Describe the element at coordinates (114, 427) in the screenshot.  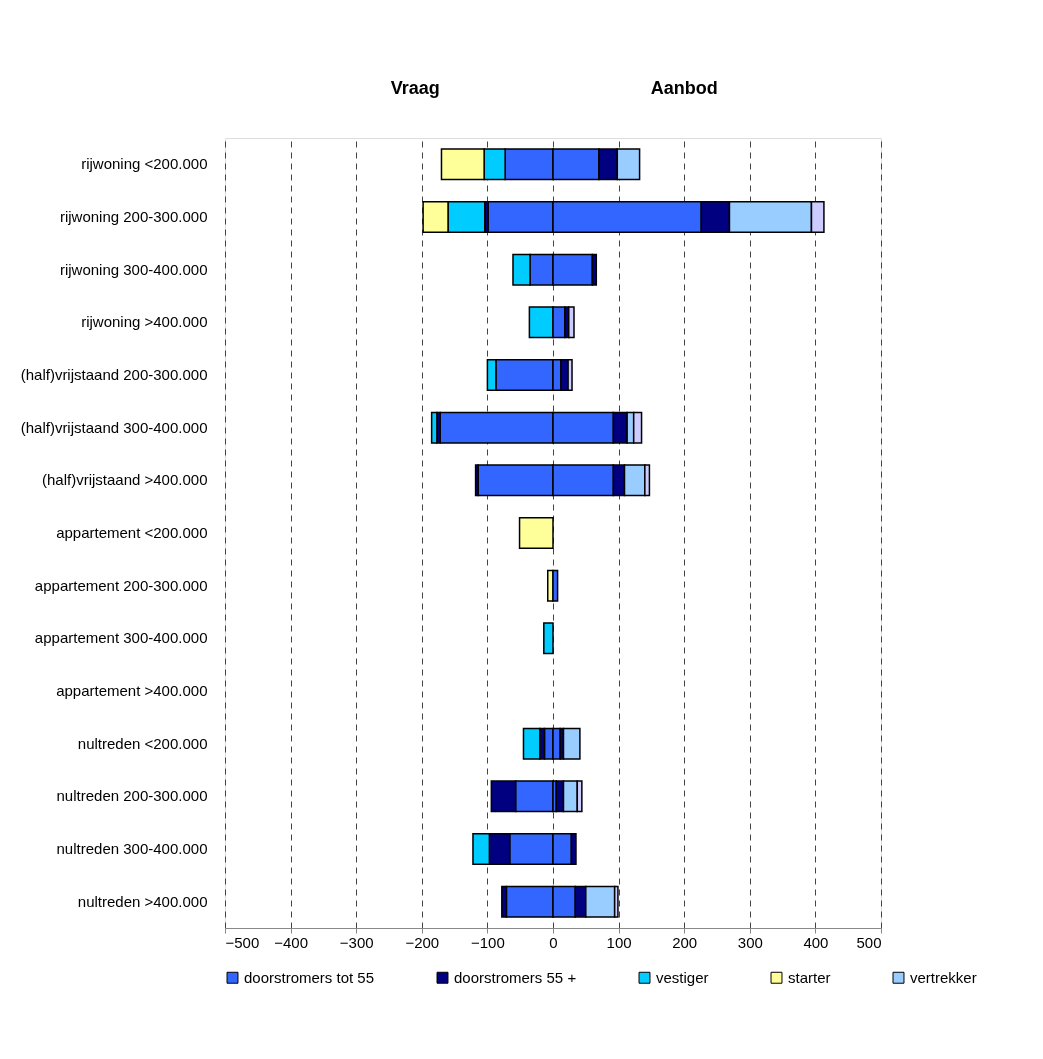
I see `y-tick-label: (half)vrijstaand 300-400.000` at that location.